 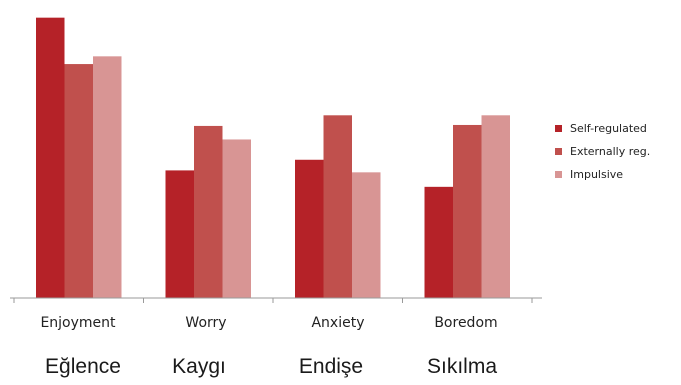 I want to click on legend: Self-regulated Externally reg. Impulsive, so click(x=602, y=151).